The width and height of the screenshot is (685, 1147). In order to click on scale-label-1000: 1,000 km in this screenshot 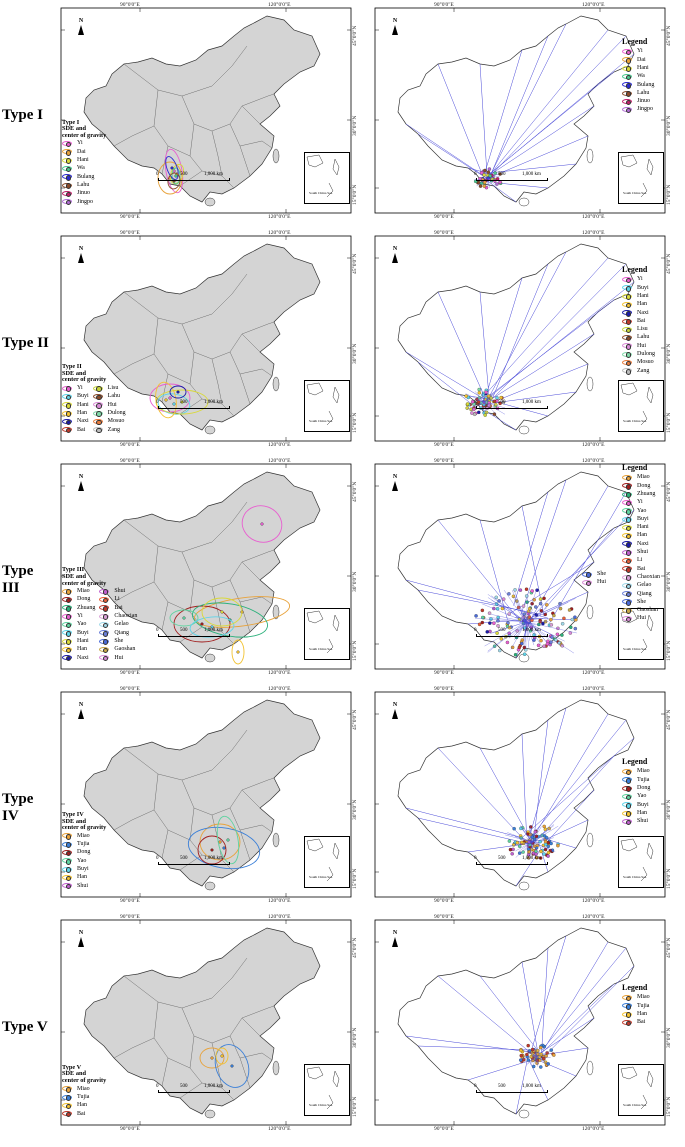, I will do `click(531, 630)`.